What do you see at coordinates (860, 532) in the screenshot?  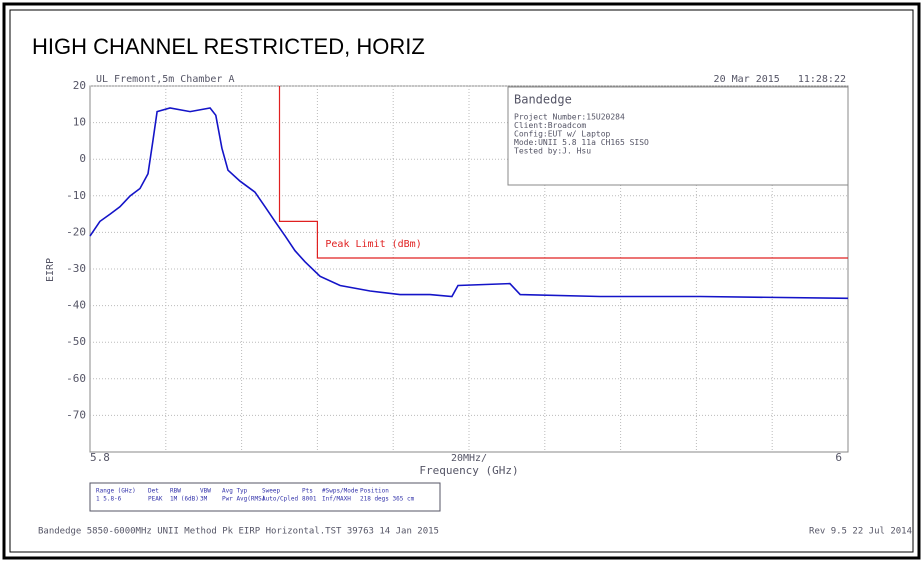 I see `footer-right: Rev 9.5 22 Jul 2014` at bounding box center [860, 532].